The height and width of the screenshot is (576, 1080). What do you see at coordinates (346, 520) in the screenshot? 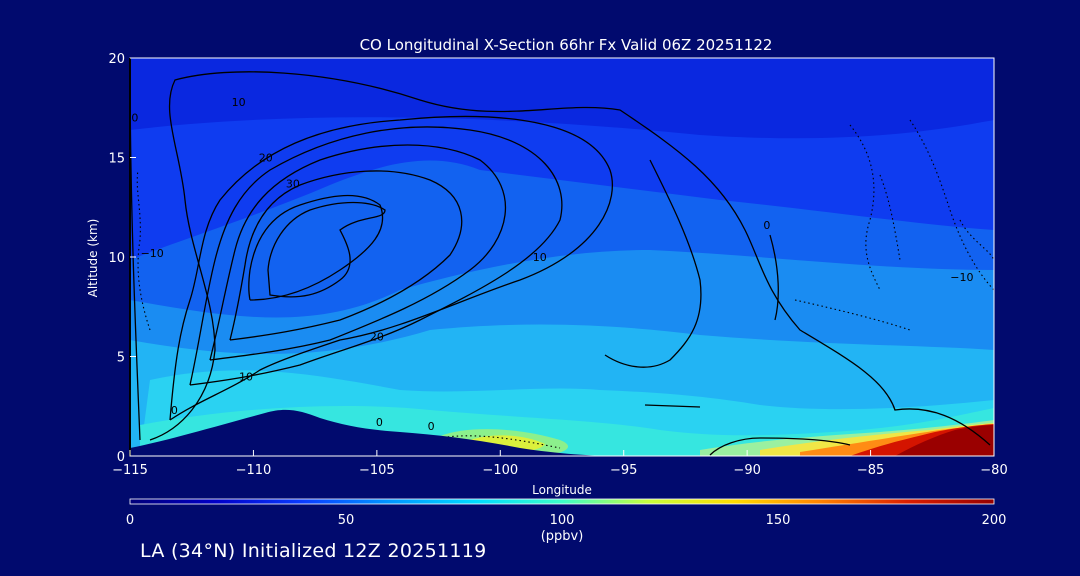
I see `colorbar-tick-label: 50` at bounding box center [346, 520].